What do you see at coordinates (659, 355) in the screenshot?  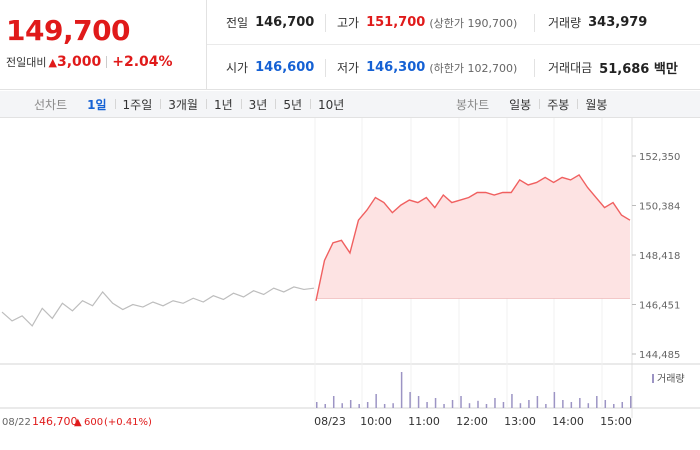 I see `y-tick-label: 144,485` at bounding box center [659, 355].